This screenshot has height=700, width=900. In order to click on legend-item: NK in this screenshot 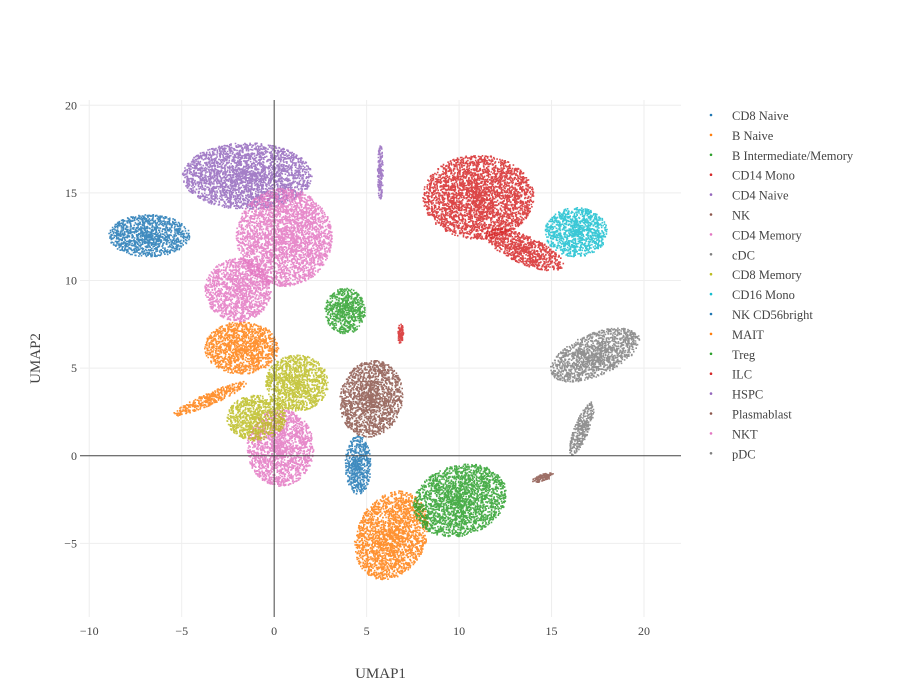, I will do `click(729, 216)`.